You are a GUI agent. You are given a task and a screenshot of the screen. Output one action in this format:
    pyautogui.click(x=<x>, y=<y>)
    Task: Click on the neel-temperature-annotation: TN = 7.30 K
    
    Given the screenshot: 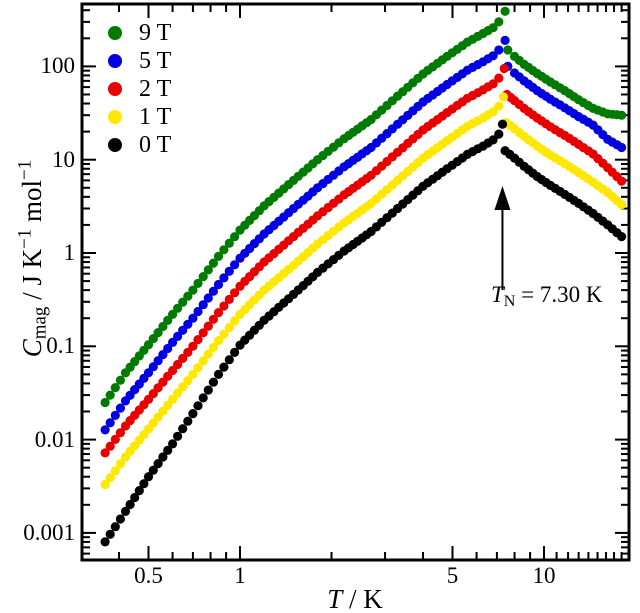 What is the action you would take?
    pyautogui.click(x=547, y=296)
    